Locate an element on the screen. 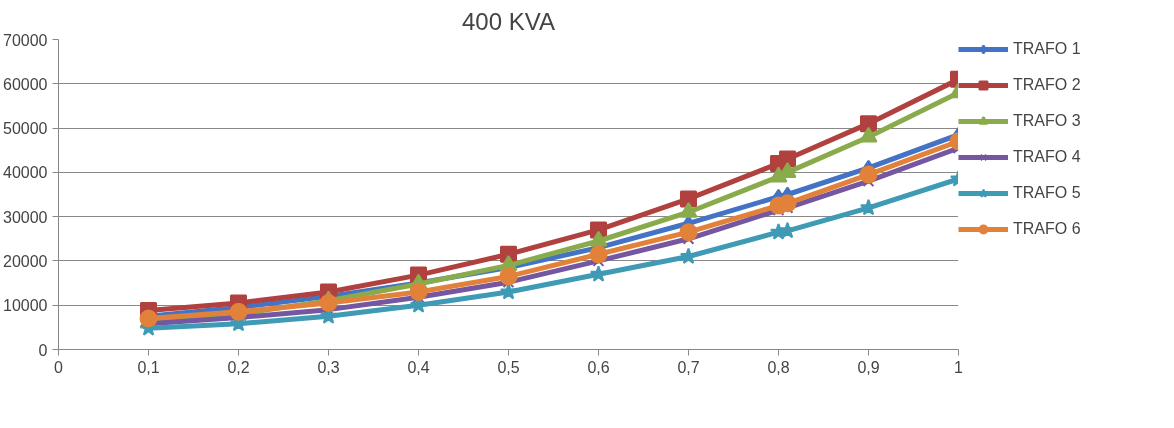 The height and width of the screenshot is (428, 1174). y-tick-label: 70000 is located at coordinates (25, 40).